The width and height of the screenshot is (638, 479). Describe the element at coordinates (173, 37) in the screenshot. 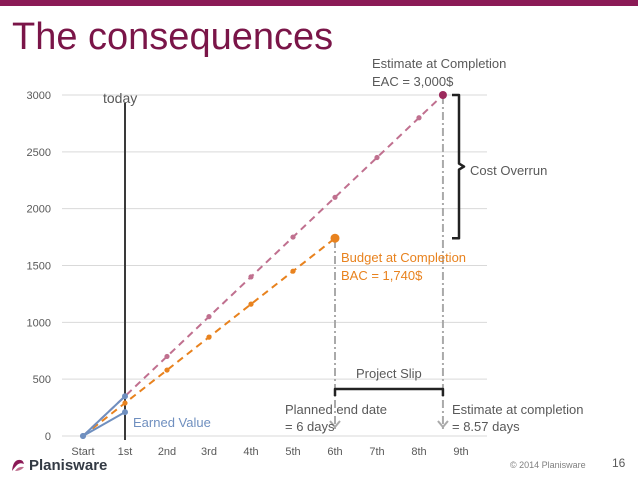

I see `slide-title: The consequences` at that location.